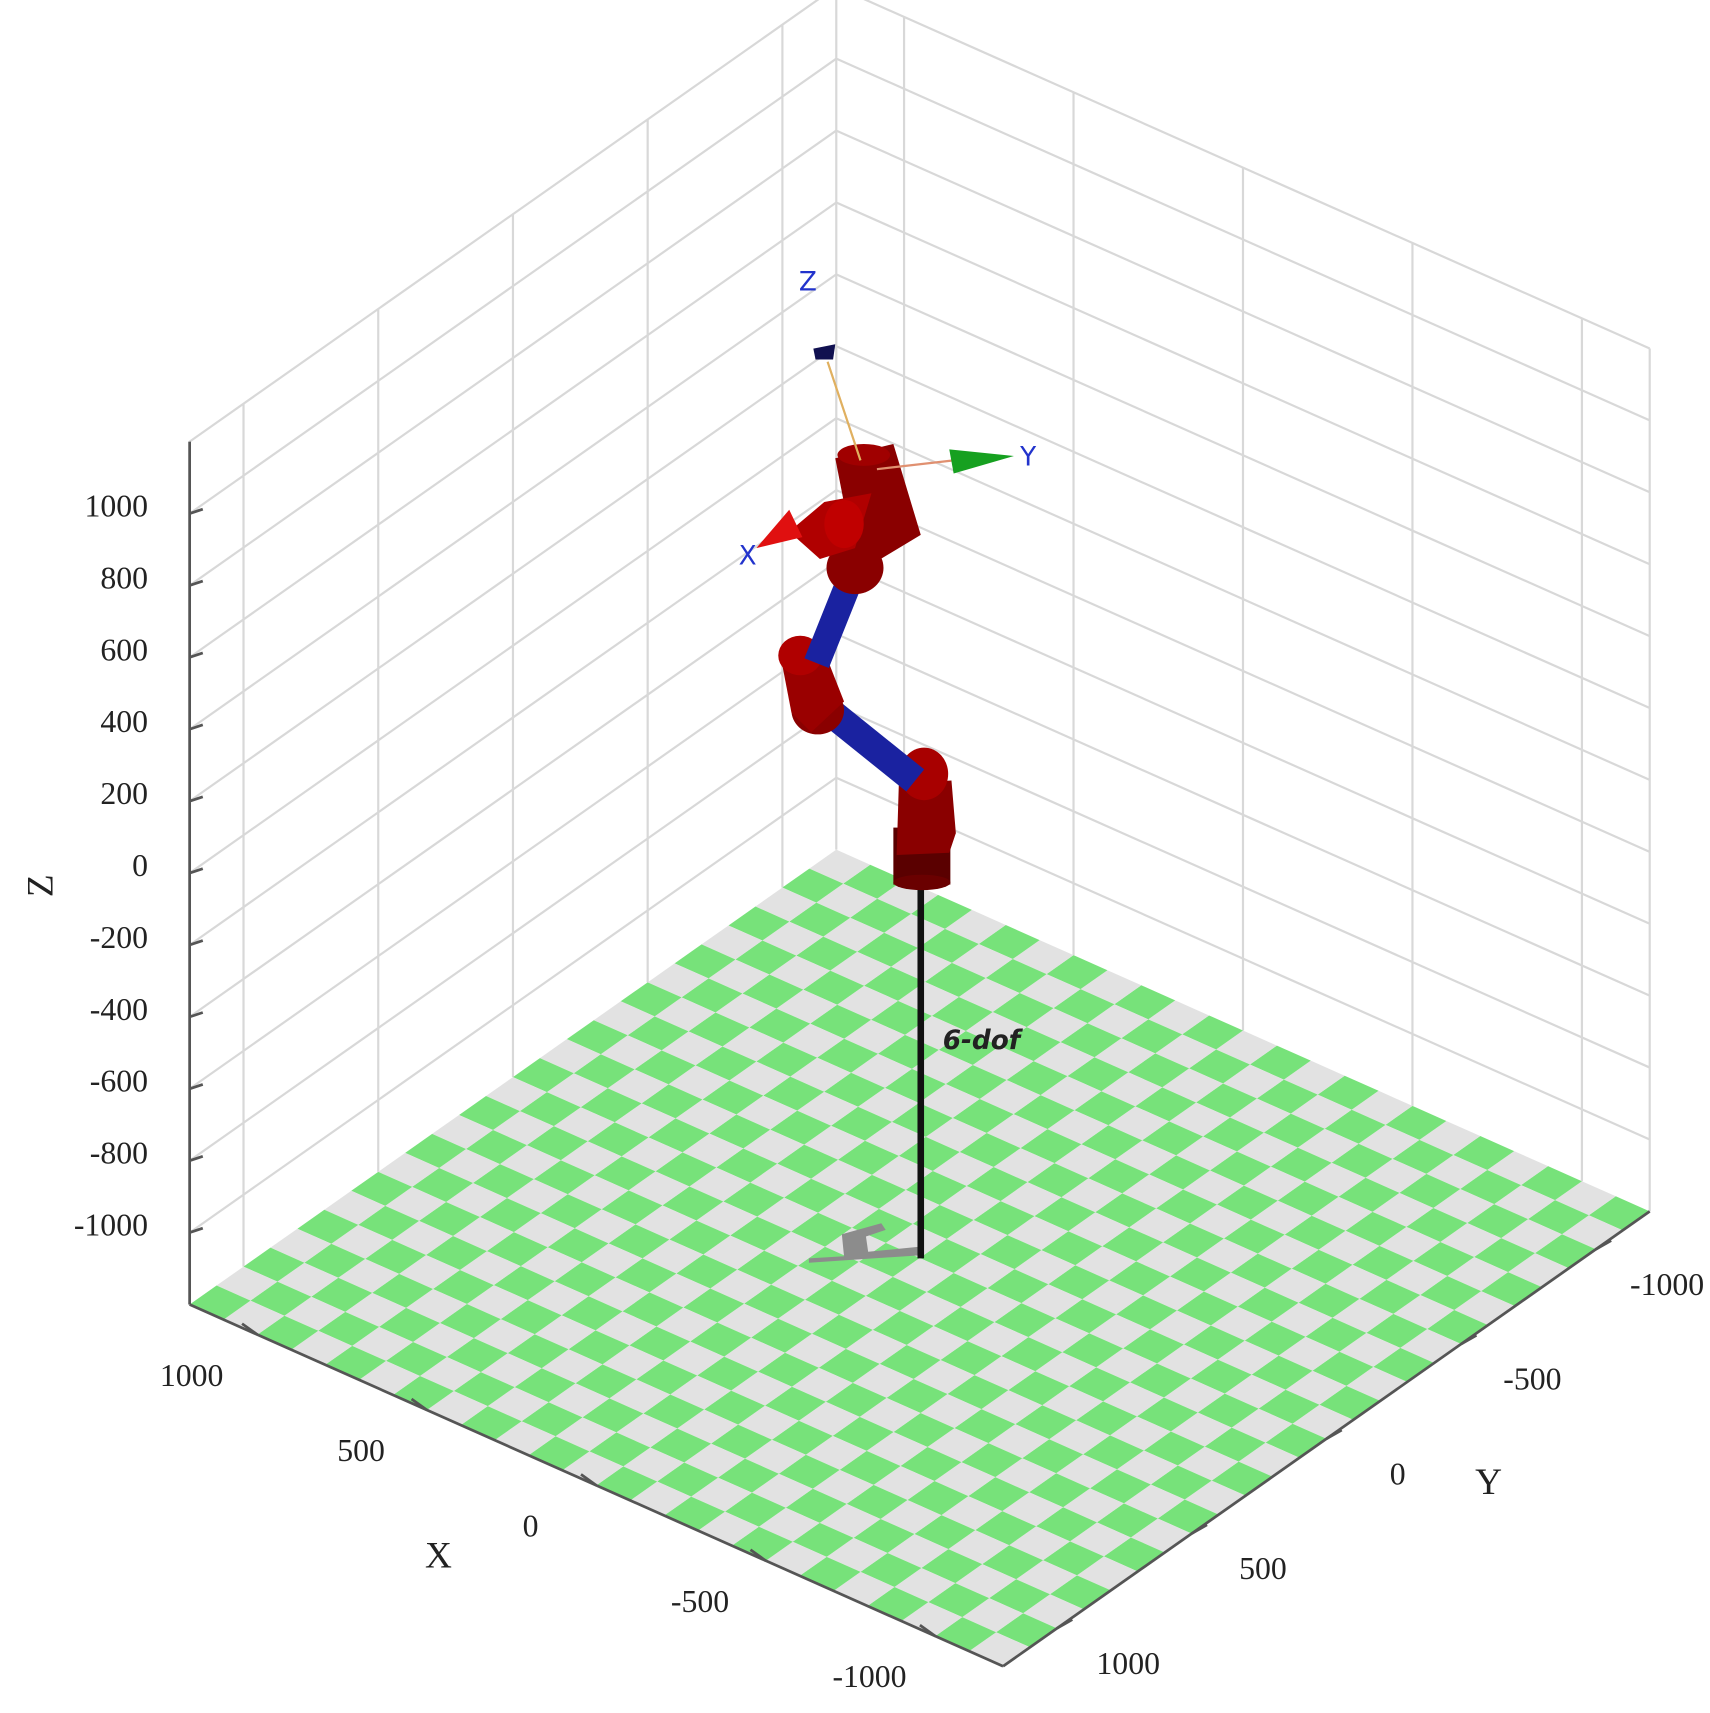 This screenshot has height=1713, width=1710. What do you see at coordinates (864, 454) in the screenshot?
I see `wrist` at bounding box center [864, 454].